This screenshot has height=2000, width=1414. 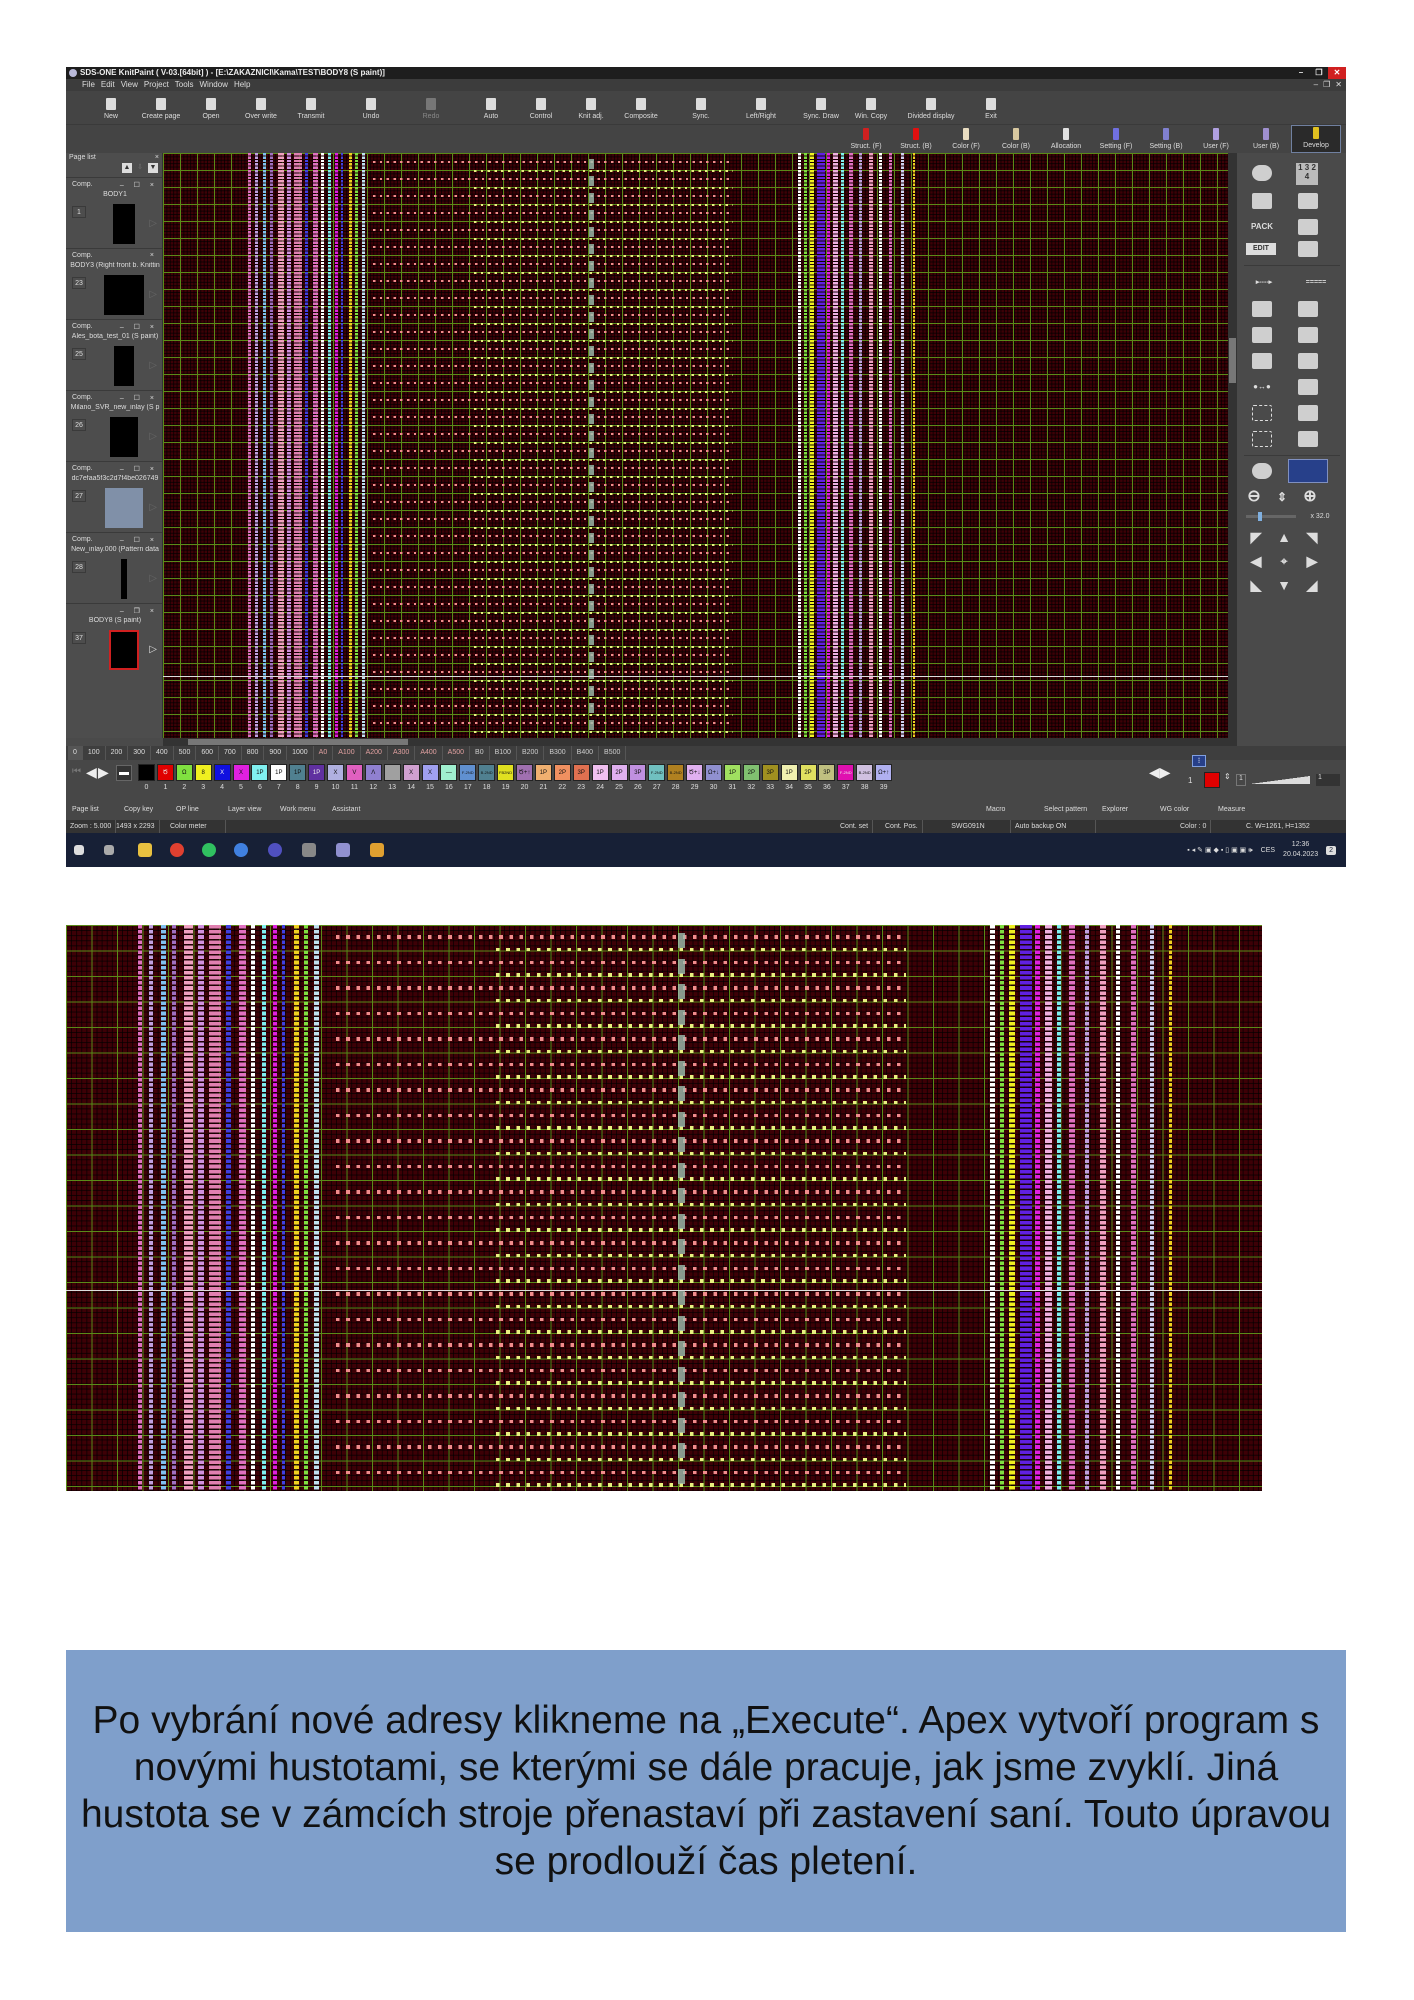 I want to click on toolbar-transmit-button: Transmit, so click(x=311, y=107).